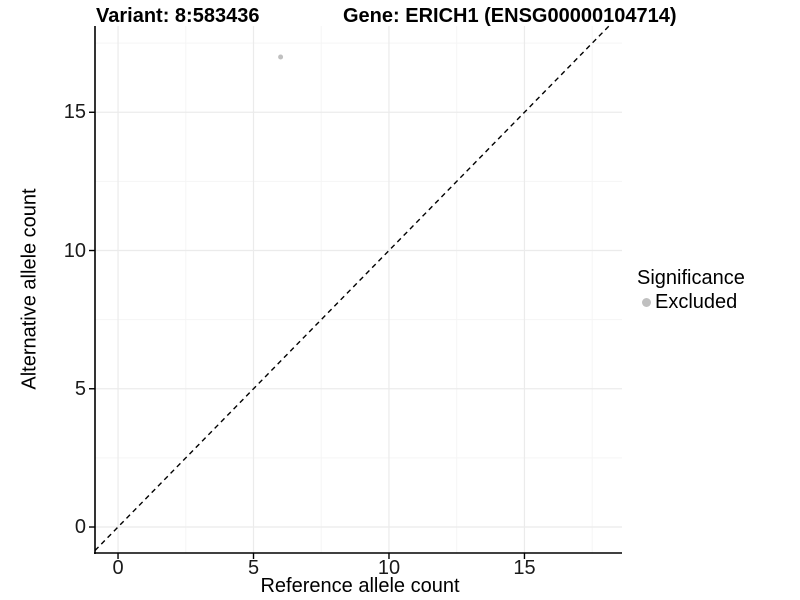 The image size is (800, 600). What do you see at coordinates (360, 586) in the screenshot?
I see `x-axis-label: Reference allele count` at bounding box center [360, 586].